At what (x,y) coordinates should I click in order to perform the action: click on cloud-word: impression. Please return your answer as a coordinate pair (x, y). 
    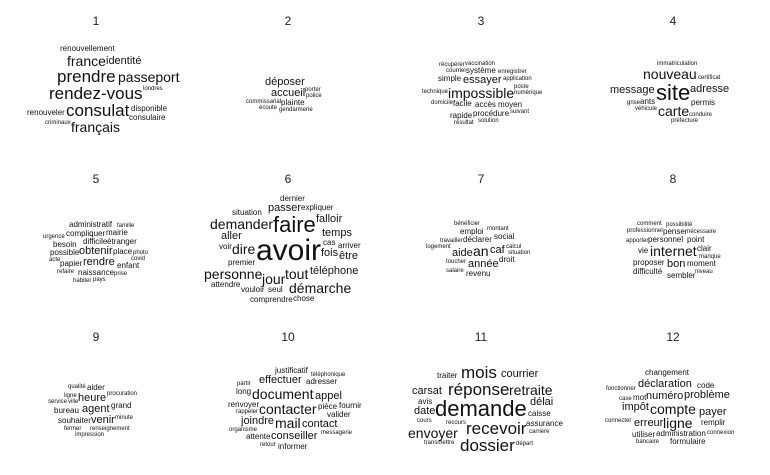
    Looking at the image, I should click on (90, 435).